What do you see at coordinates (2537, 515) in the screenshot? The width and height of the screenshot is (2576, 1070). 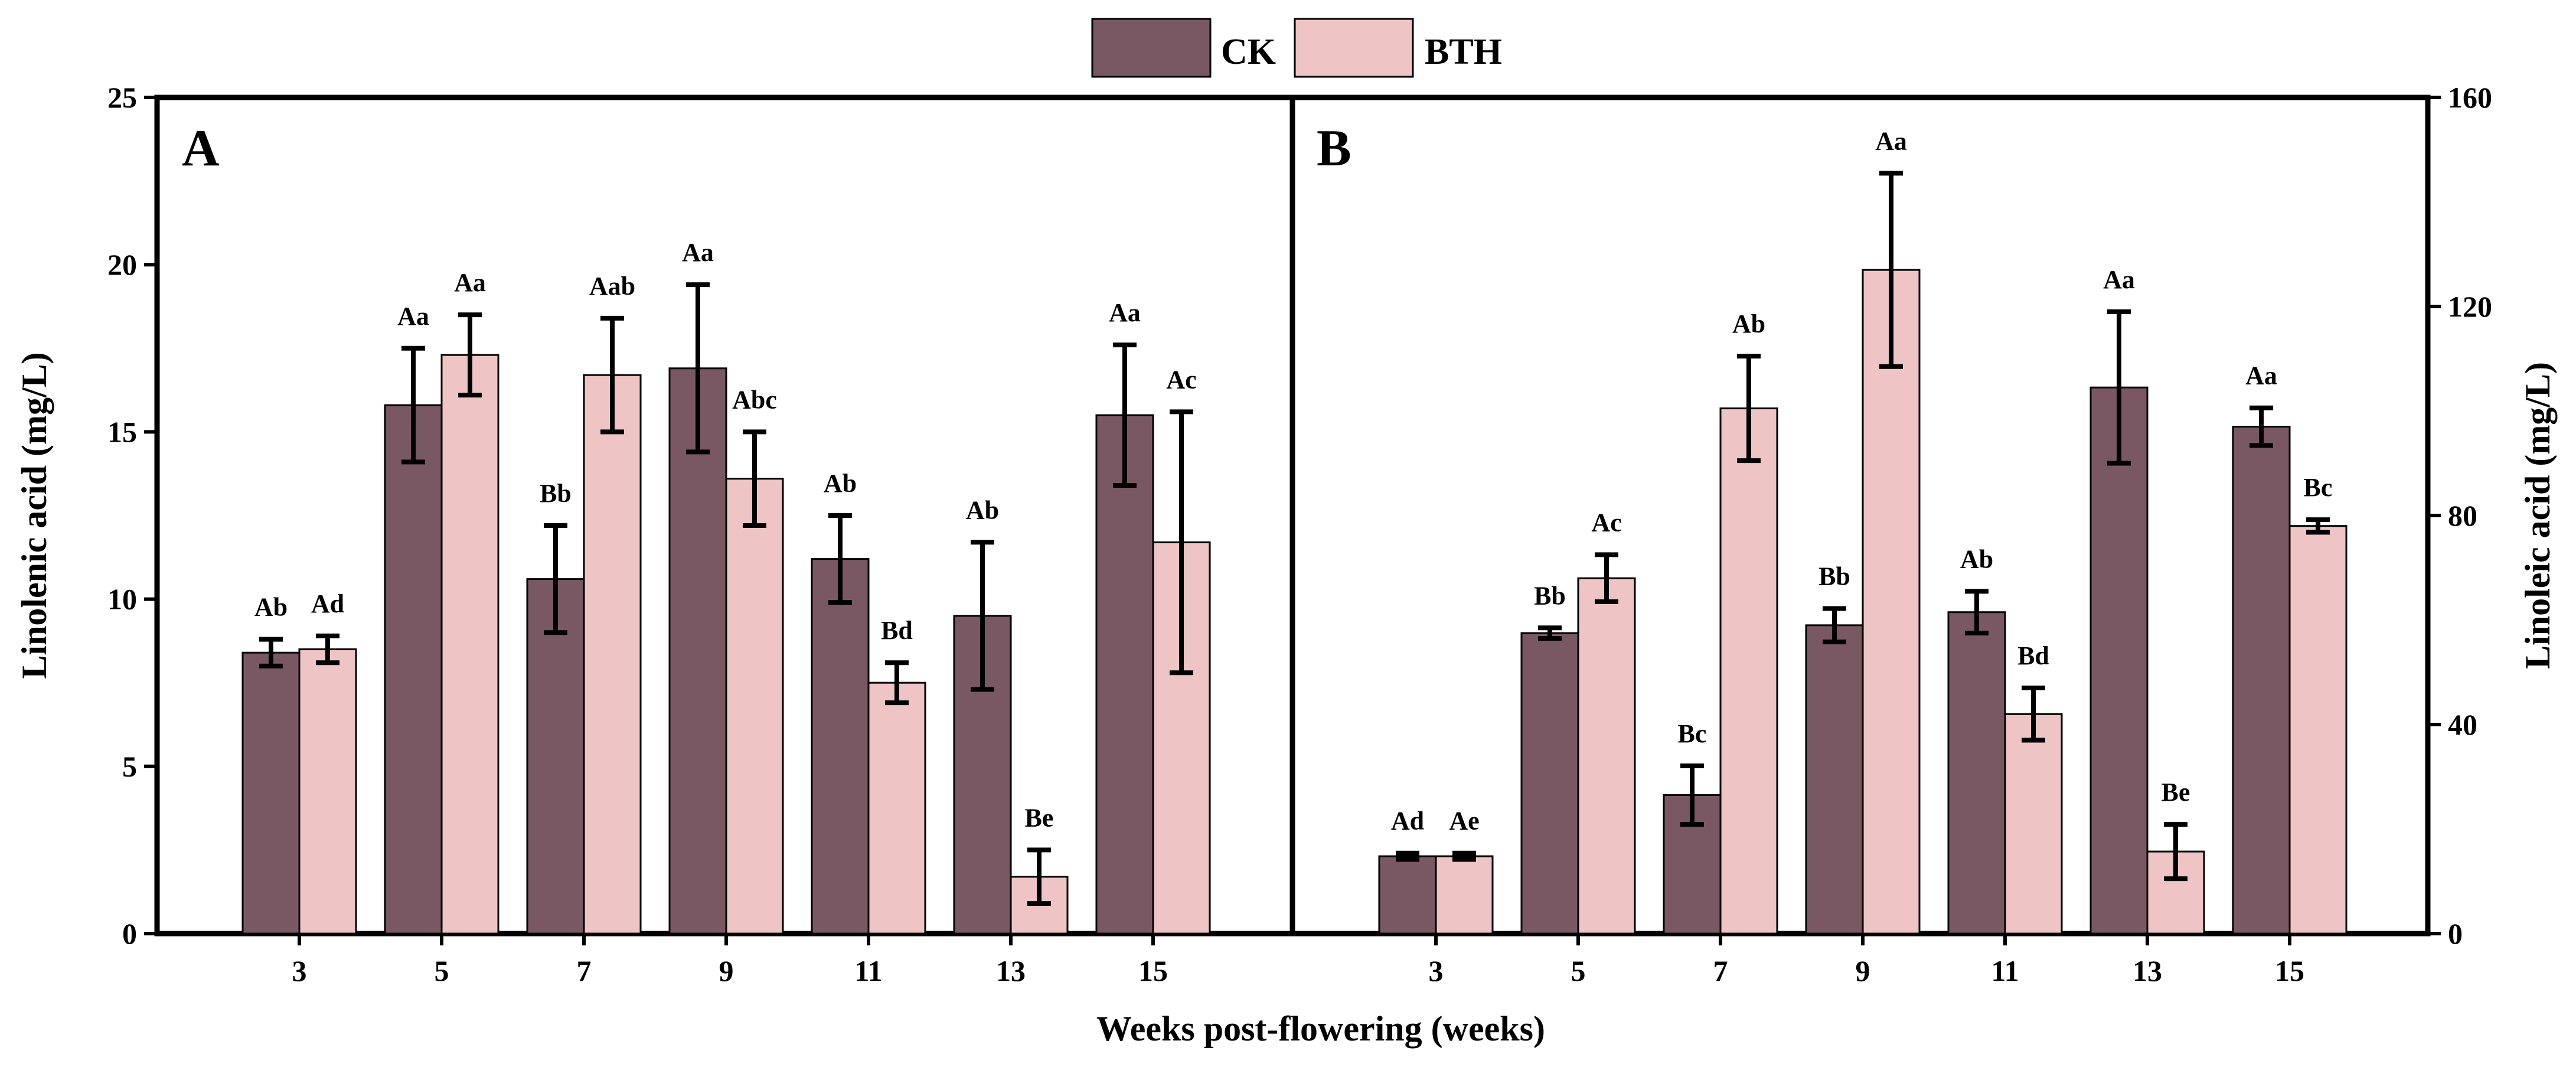 I see `y-axis-title-right: Linoleic acid (mg/L)` at bounding box center [2537, 515].